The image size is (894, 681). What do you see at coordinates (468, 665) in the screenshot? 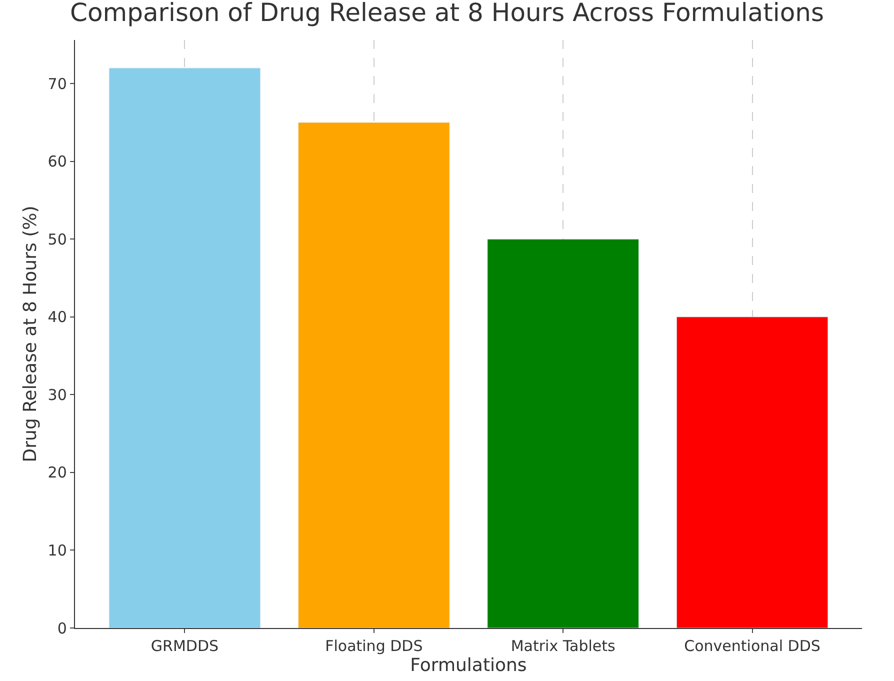
I see `x-axis-title: Formulations` at bounding box center [468, 665].